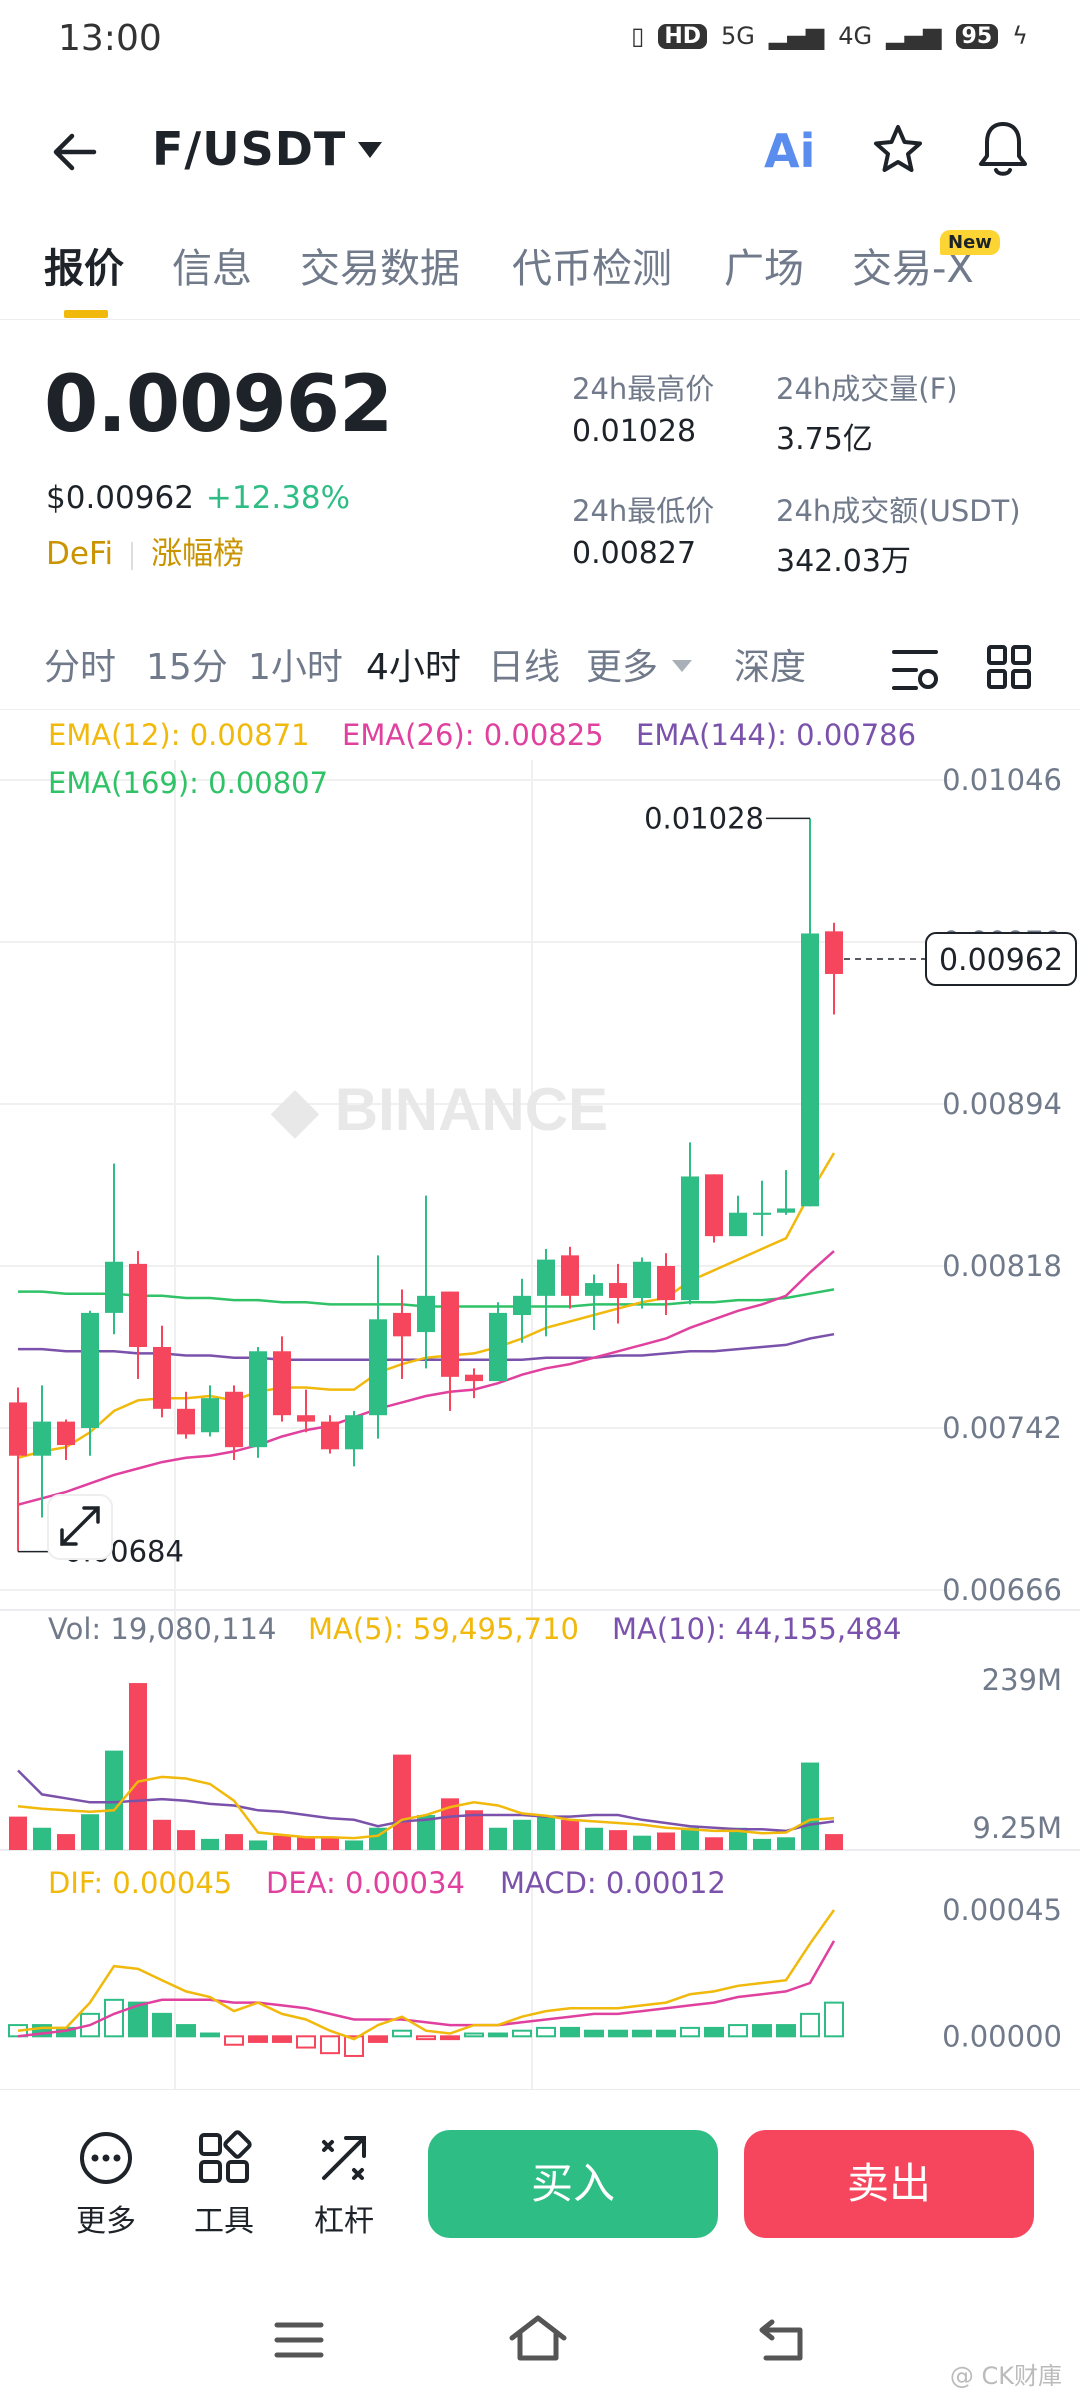  Describe the element at coordinates (634, 553) in the screenshot. I see `low-value: 0.00827` at that location.